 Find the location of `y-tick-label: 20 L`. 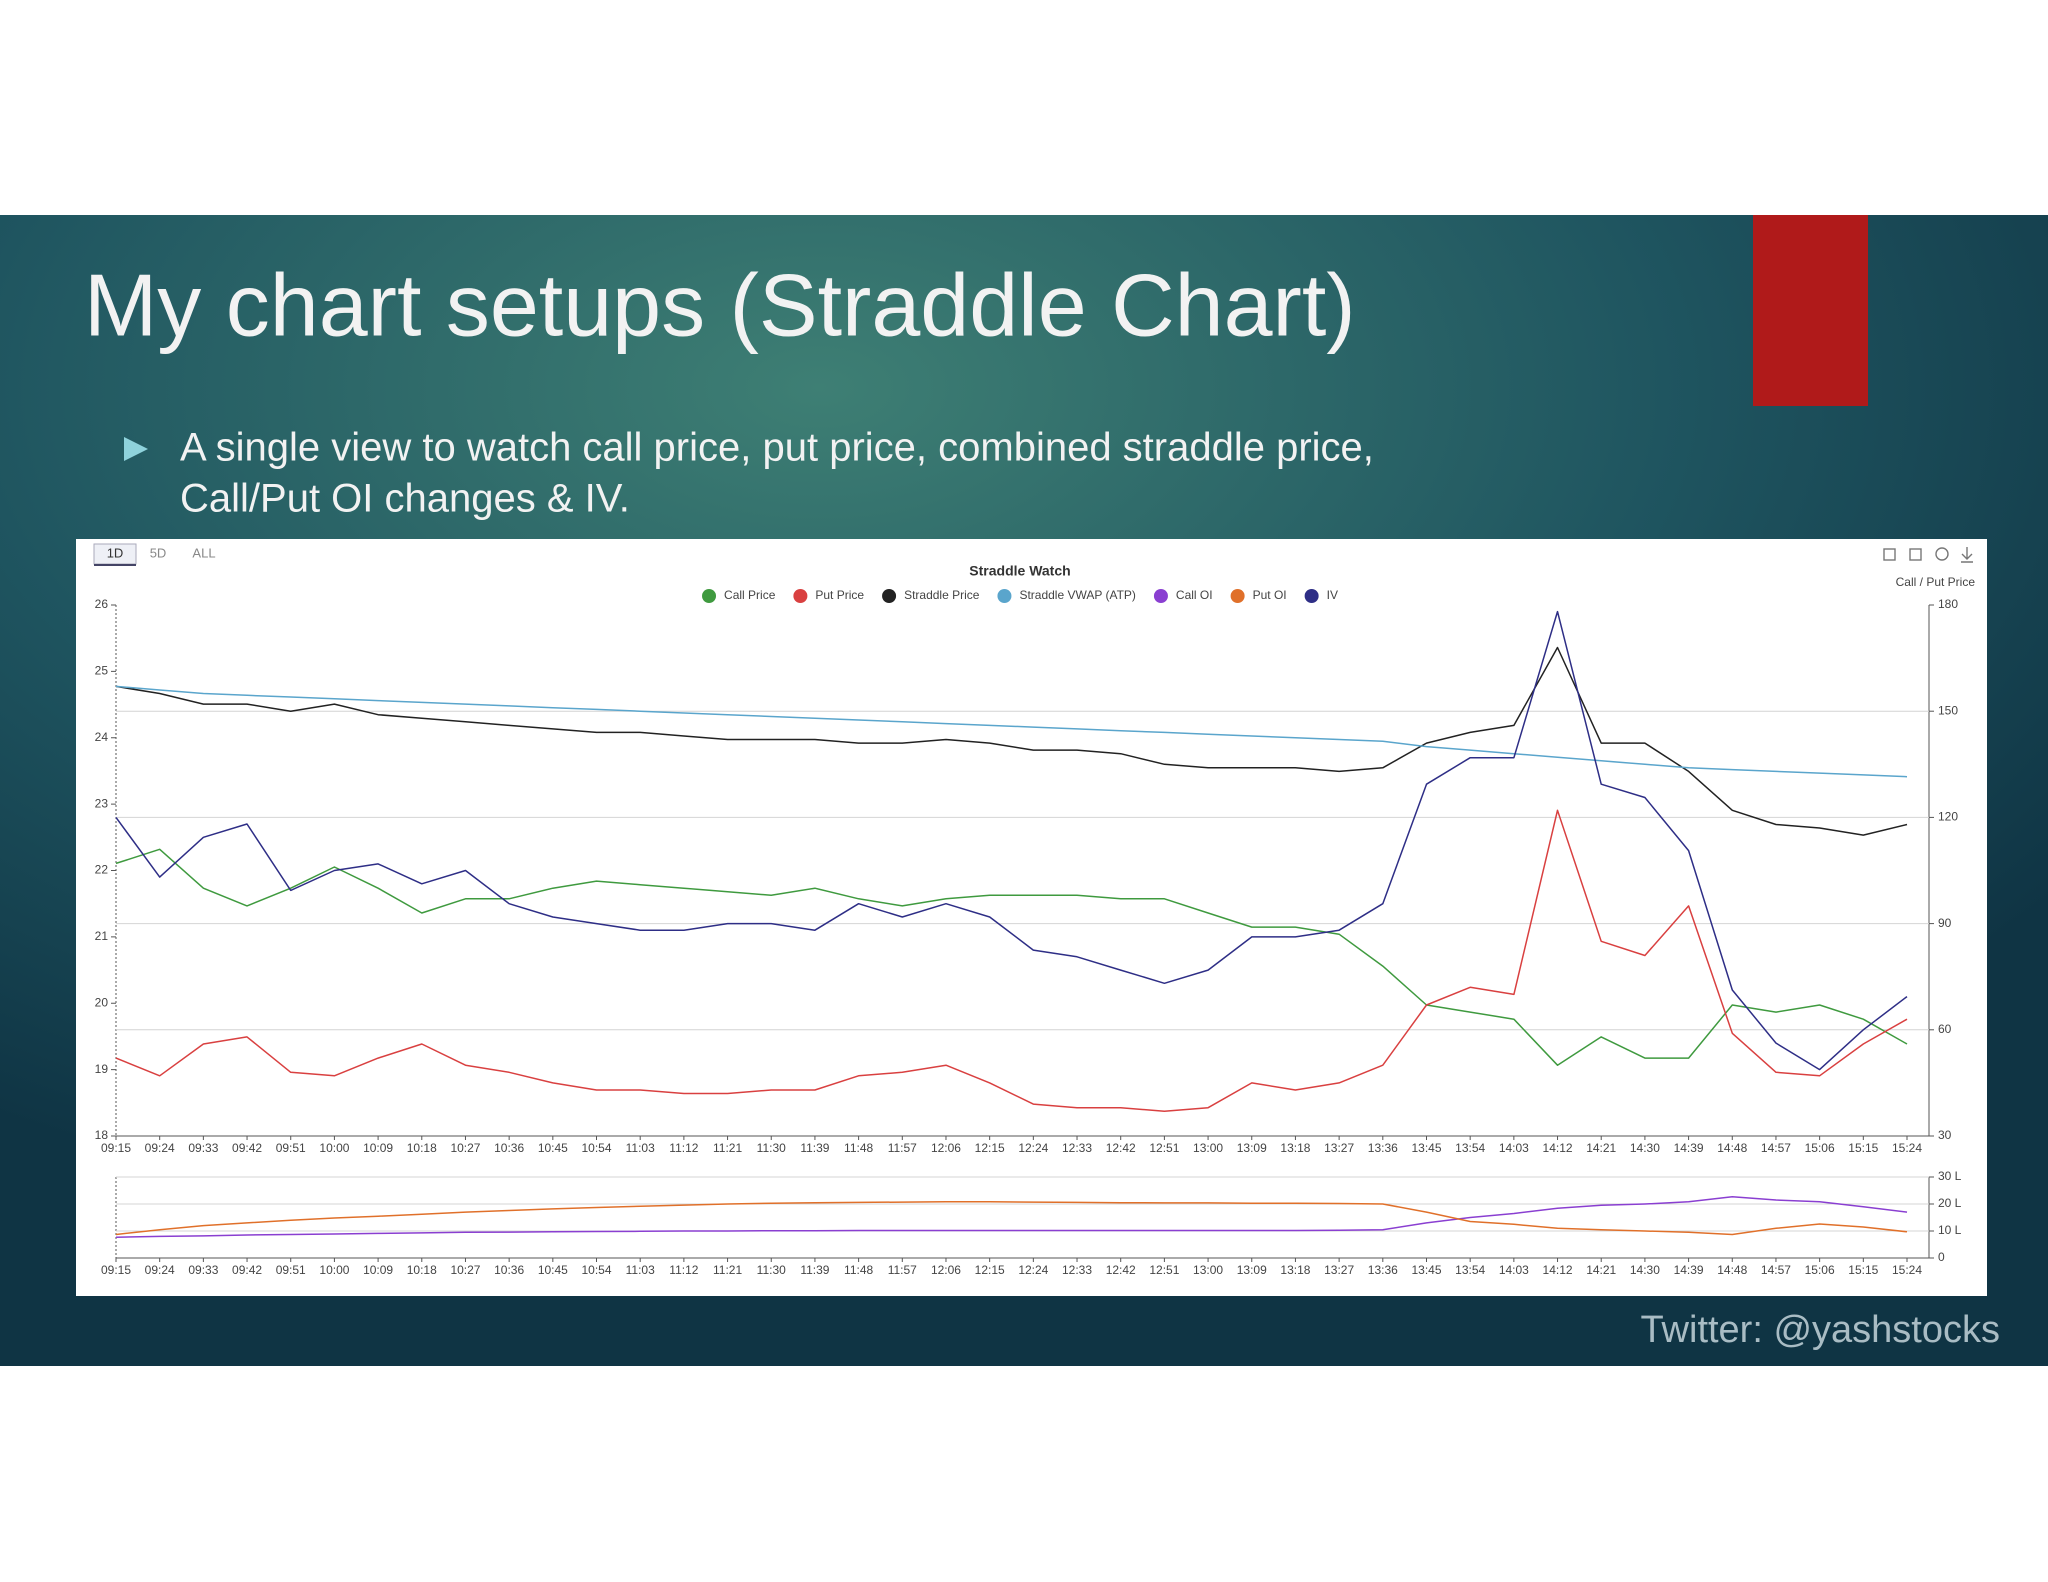

y-tick-label: 20 L is located at coordinates (1950, 1203).